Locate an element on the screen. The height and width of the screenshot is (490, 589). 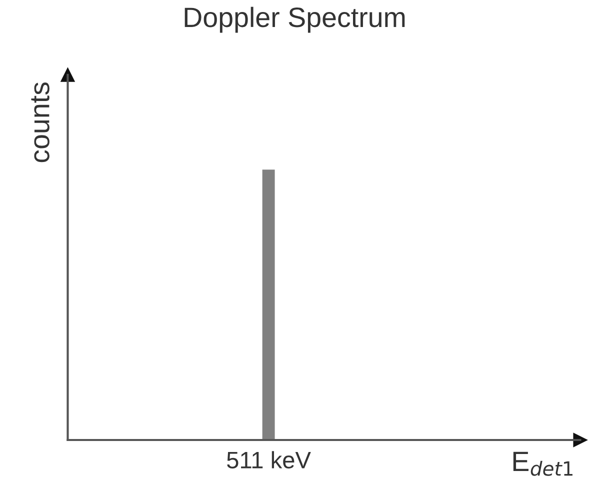
chart-title: Doppler Spectrum is located at coordinates (294, 19).